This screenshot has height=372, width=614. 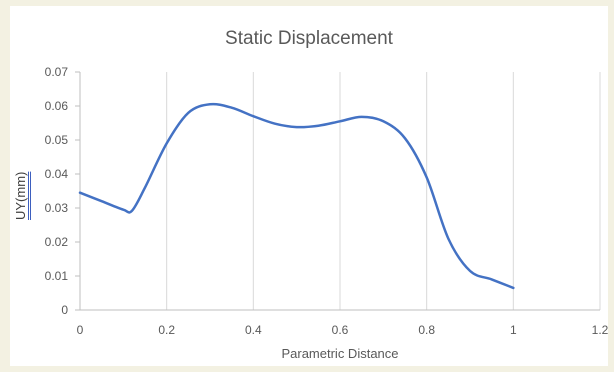 What do you see at coordinates (57, 106) in the screenshot?
I see `y-tick-label: 0.06` at bounding box center [57, 106].